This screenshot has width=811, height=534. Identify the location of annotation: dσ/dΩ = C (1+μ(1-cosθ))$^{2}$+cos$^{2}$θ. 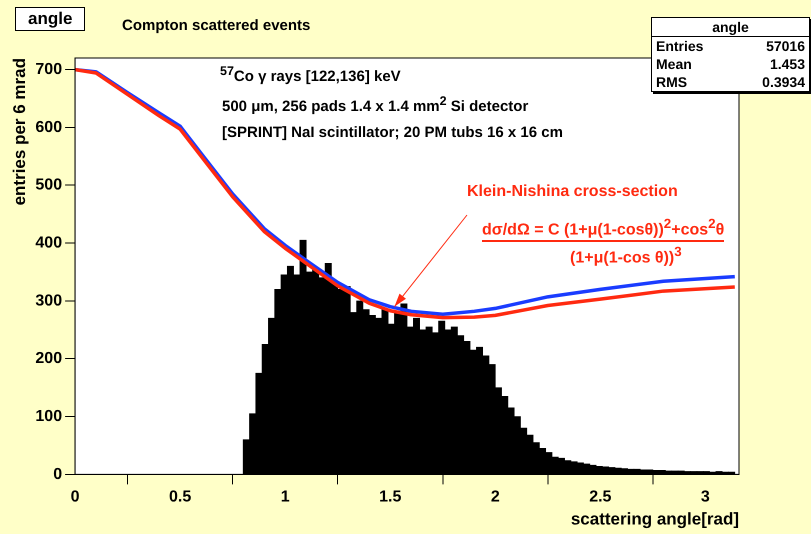
(603, 229).